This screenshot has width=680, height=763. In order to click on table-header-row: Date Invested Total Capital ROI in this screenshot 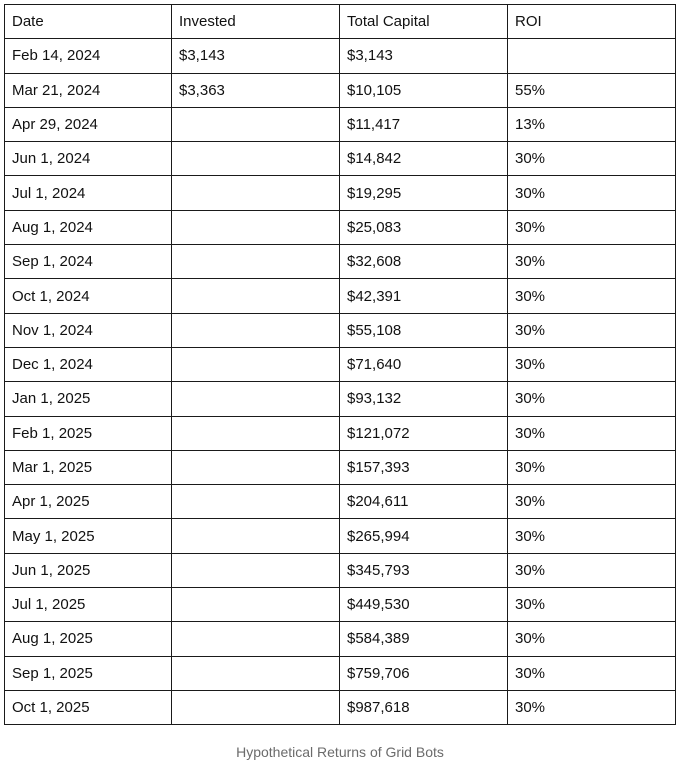, I will do `click(340, 21)`.